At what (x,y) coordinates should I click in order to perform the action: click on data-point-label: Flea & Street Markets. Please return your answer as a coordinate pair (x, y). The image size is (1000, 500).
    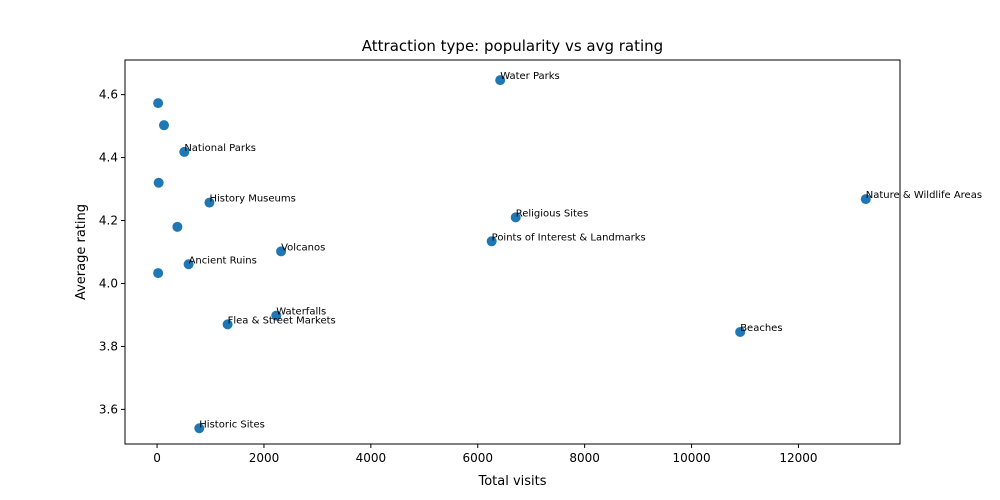
    Looking at the image, I should click on (282, 320).